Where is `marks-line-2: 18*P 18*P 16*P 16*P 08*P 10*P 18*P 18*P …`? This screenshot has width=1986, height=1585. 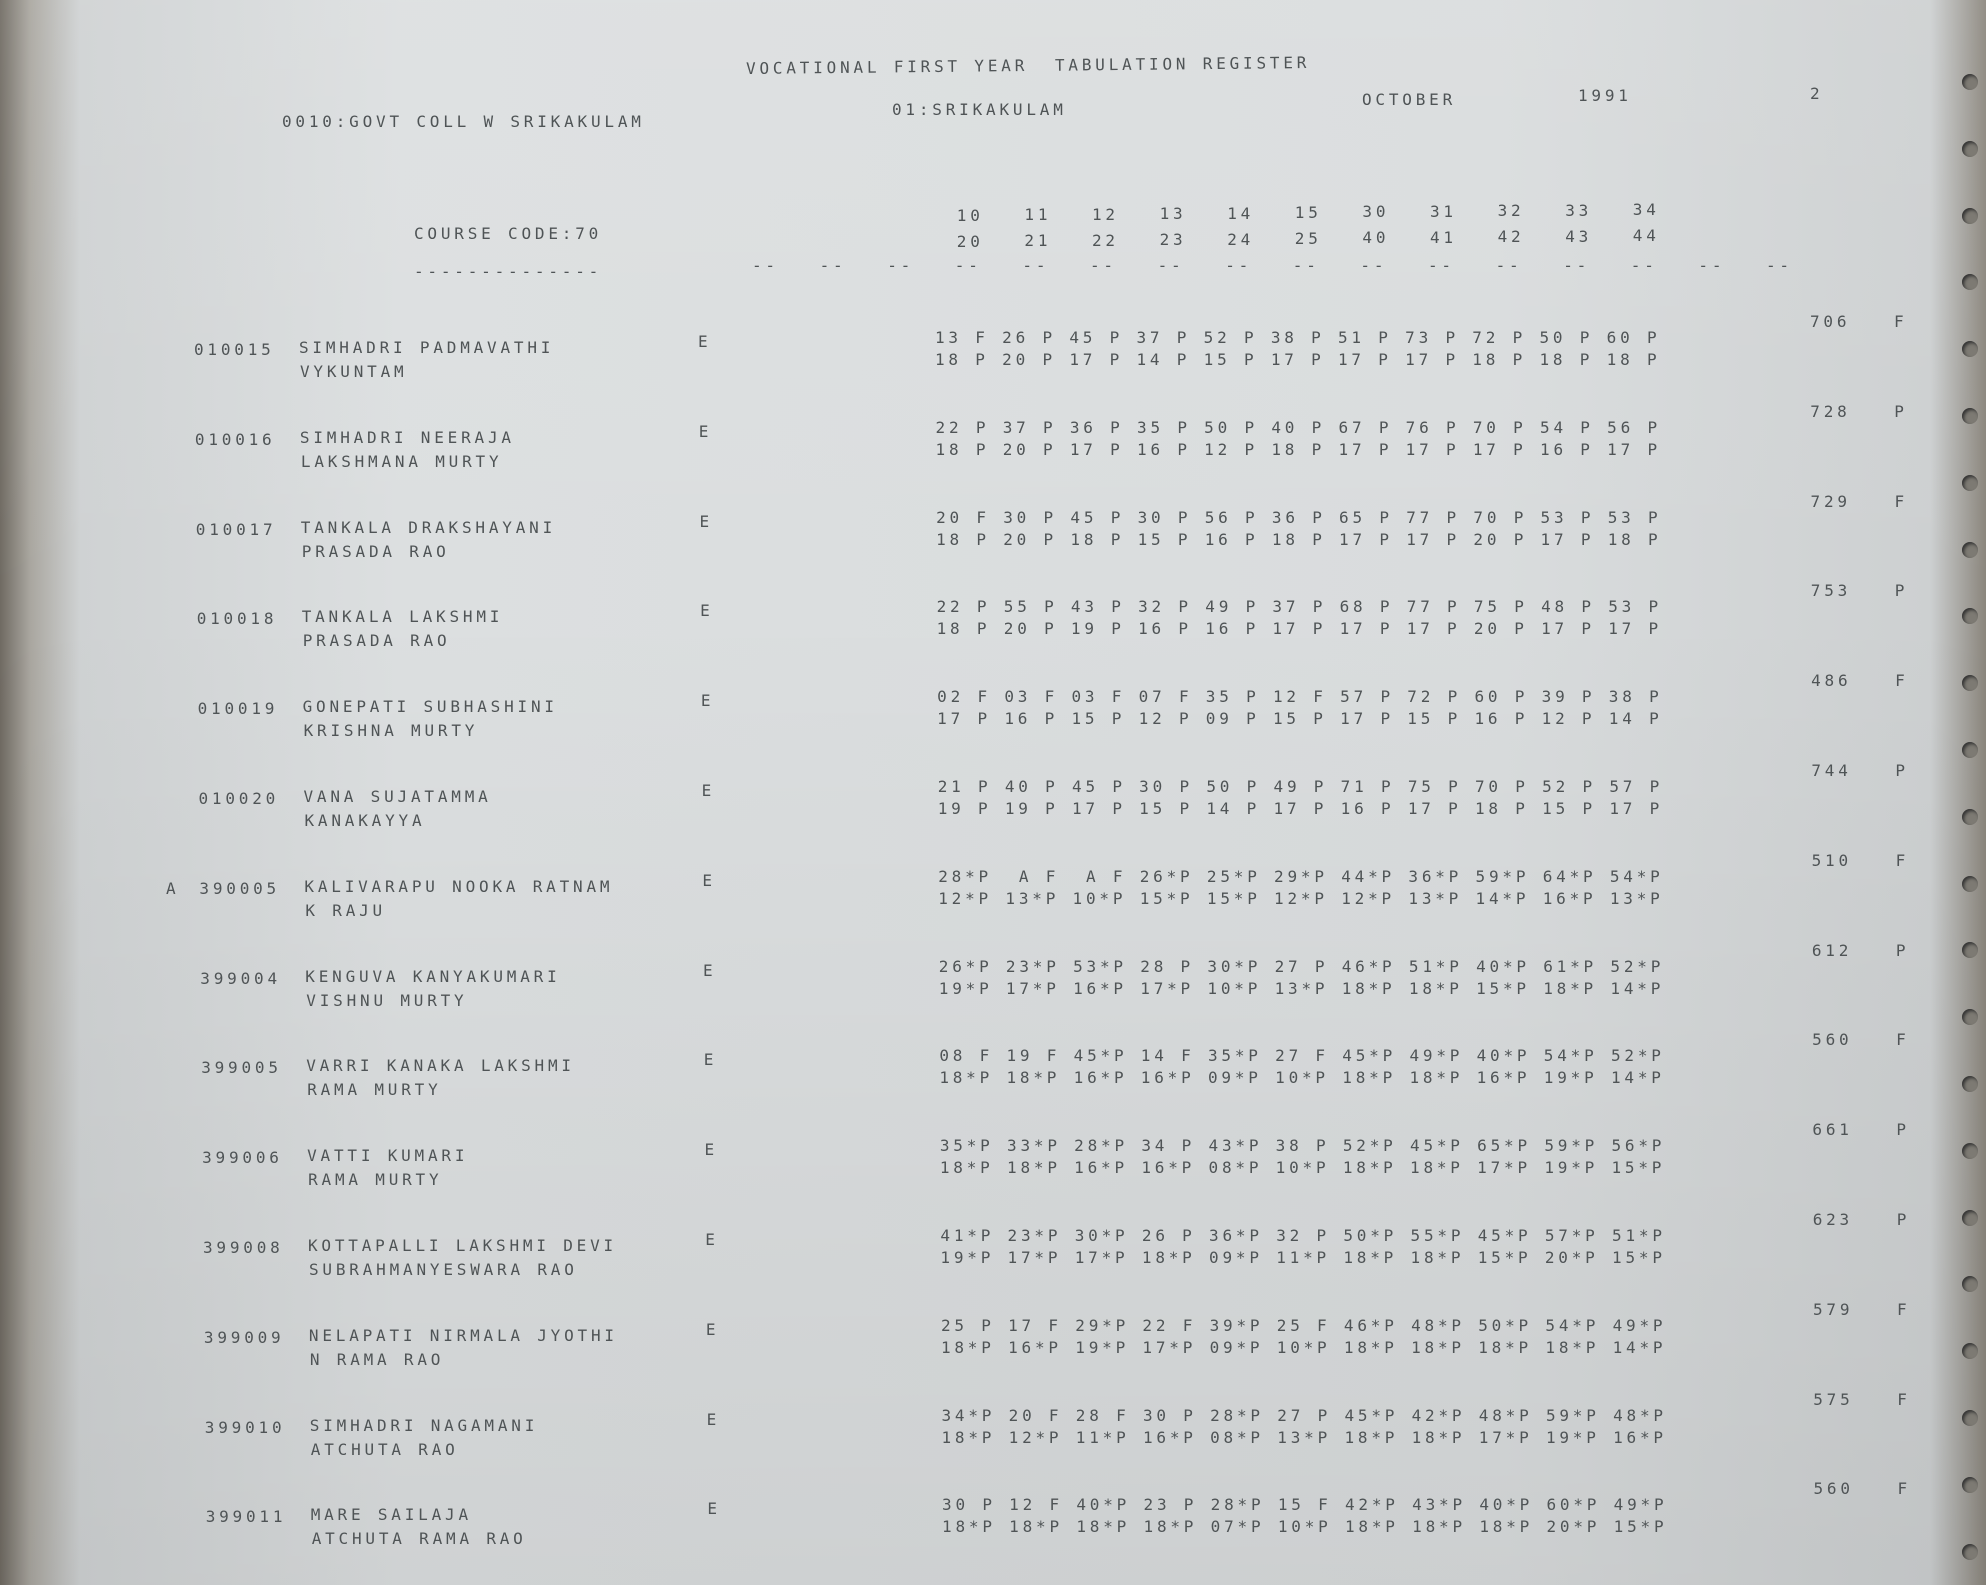
marks-line-2: 18*P 18*P 16*P 16*P 08*P 10*P 18*P 18*P … is located at coordinates (1302, 1168).